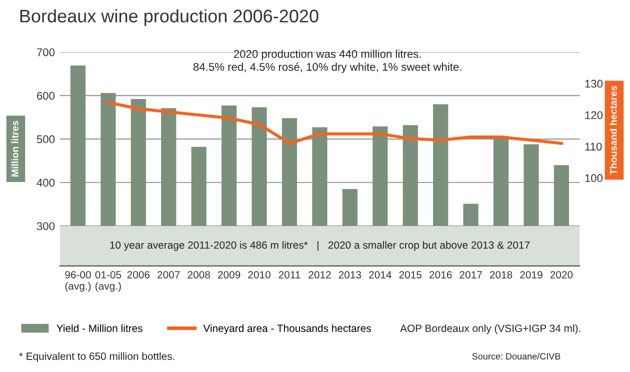  I want to click on y2-tick-label: 100, so click(594, 178).